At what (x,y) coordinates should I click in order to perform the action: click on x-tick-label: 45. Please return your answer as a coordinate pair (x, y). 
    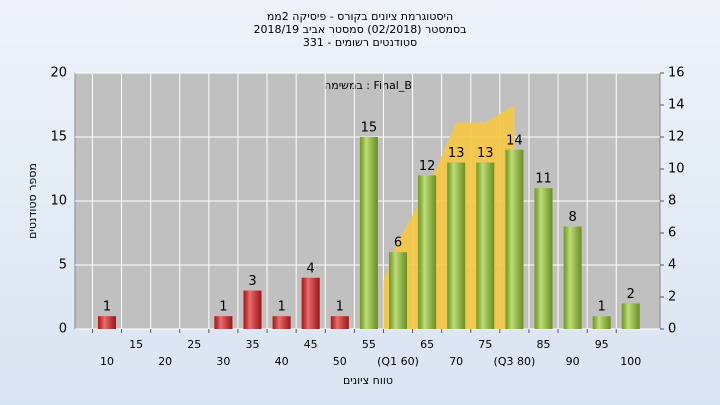
    Looking at the image, I should click on (311, 344).